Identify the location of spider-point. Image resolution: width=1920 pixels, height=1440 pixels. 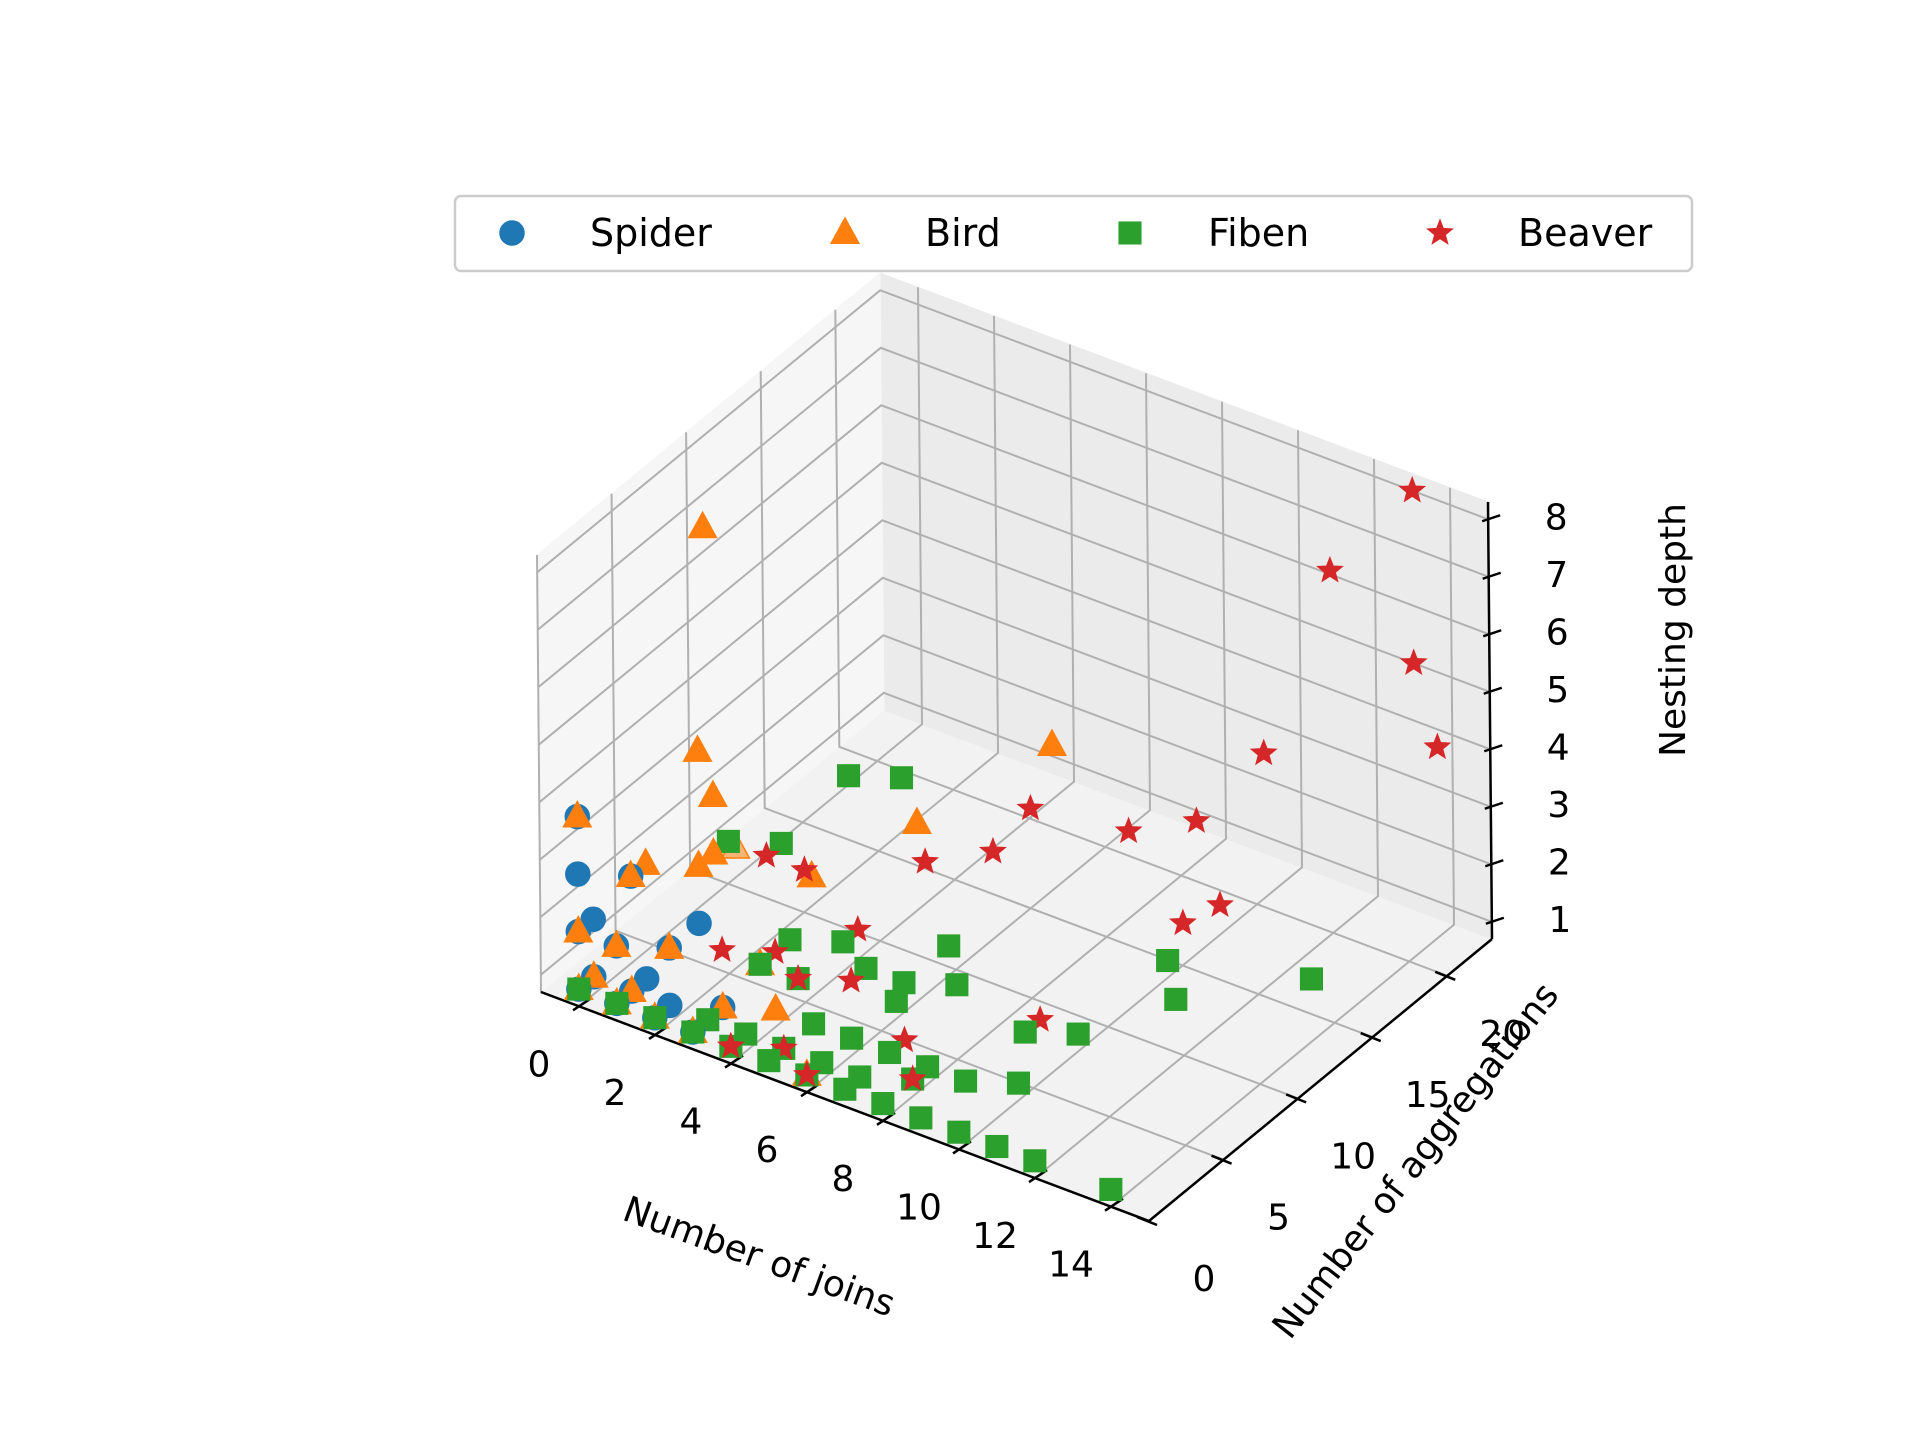
(578, 874).